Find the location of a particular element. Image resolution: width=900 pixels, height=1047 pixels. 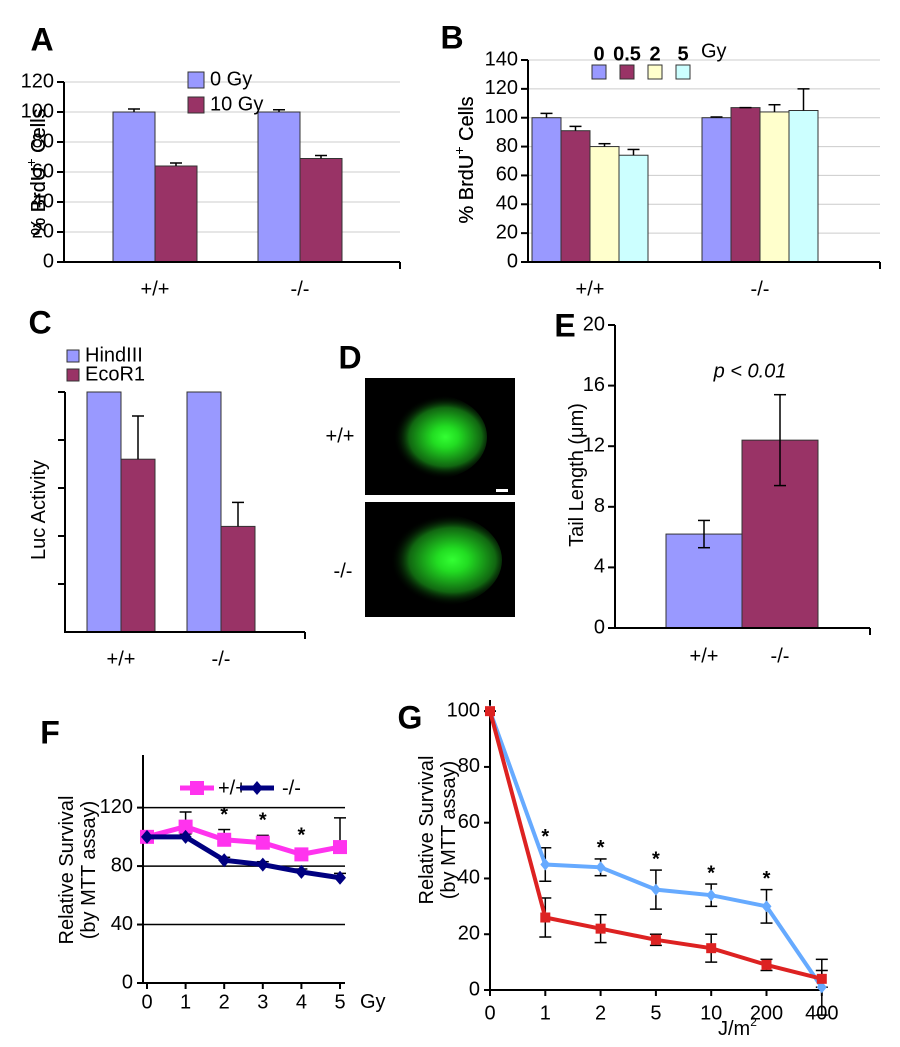

label-part: Relative Survival is located at coordinates (427, 830).